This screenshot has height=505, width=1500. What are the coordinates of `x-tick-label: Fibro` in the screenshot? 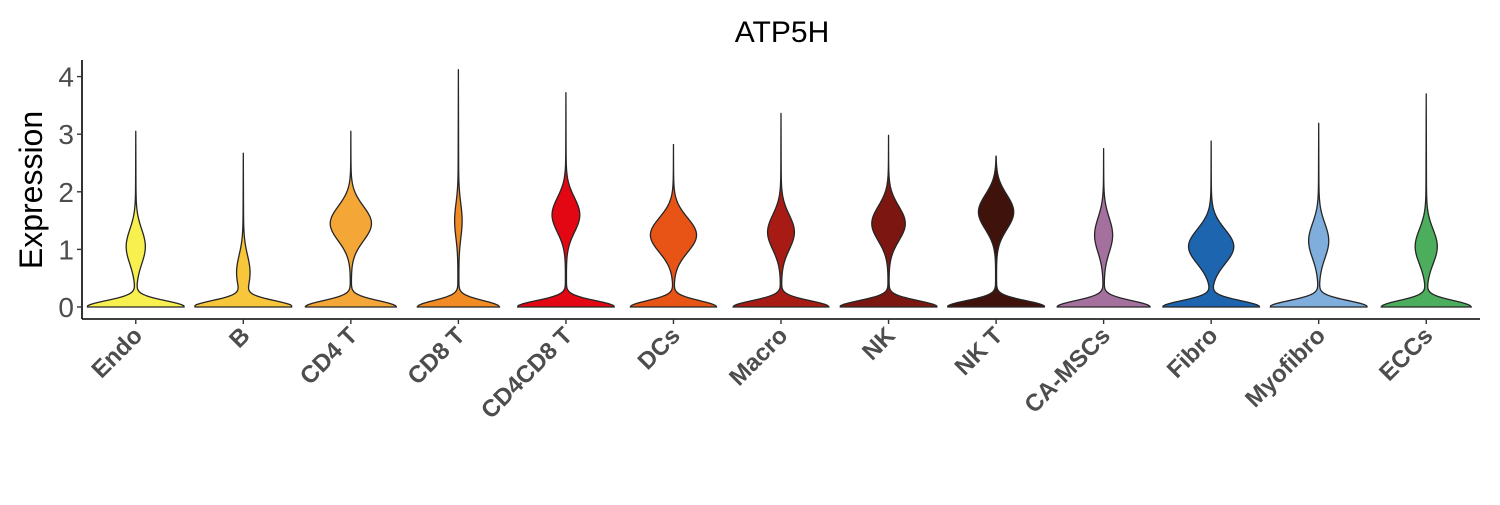 It's located at (1193, 353).